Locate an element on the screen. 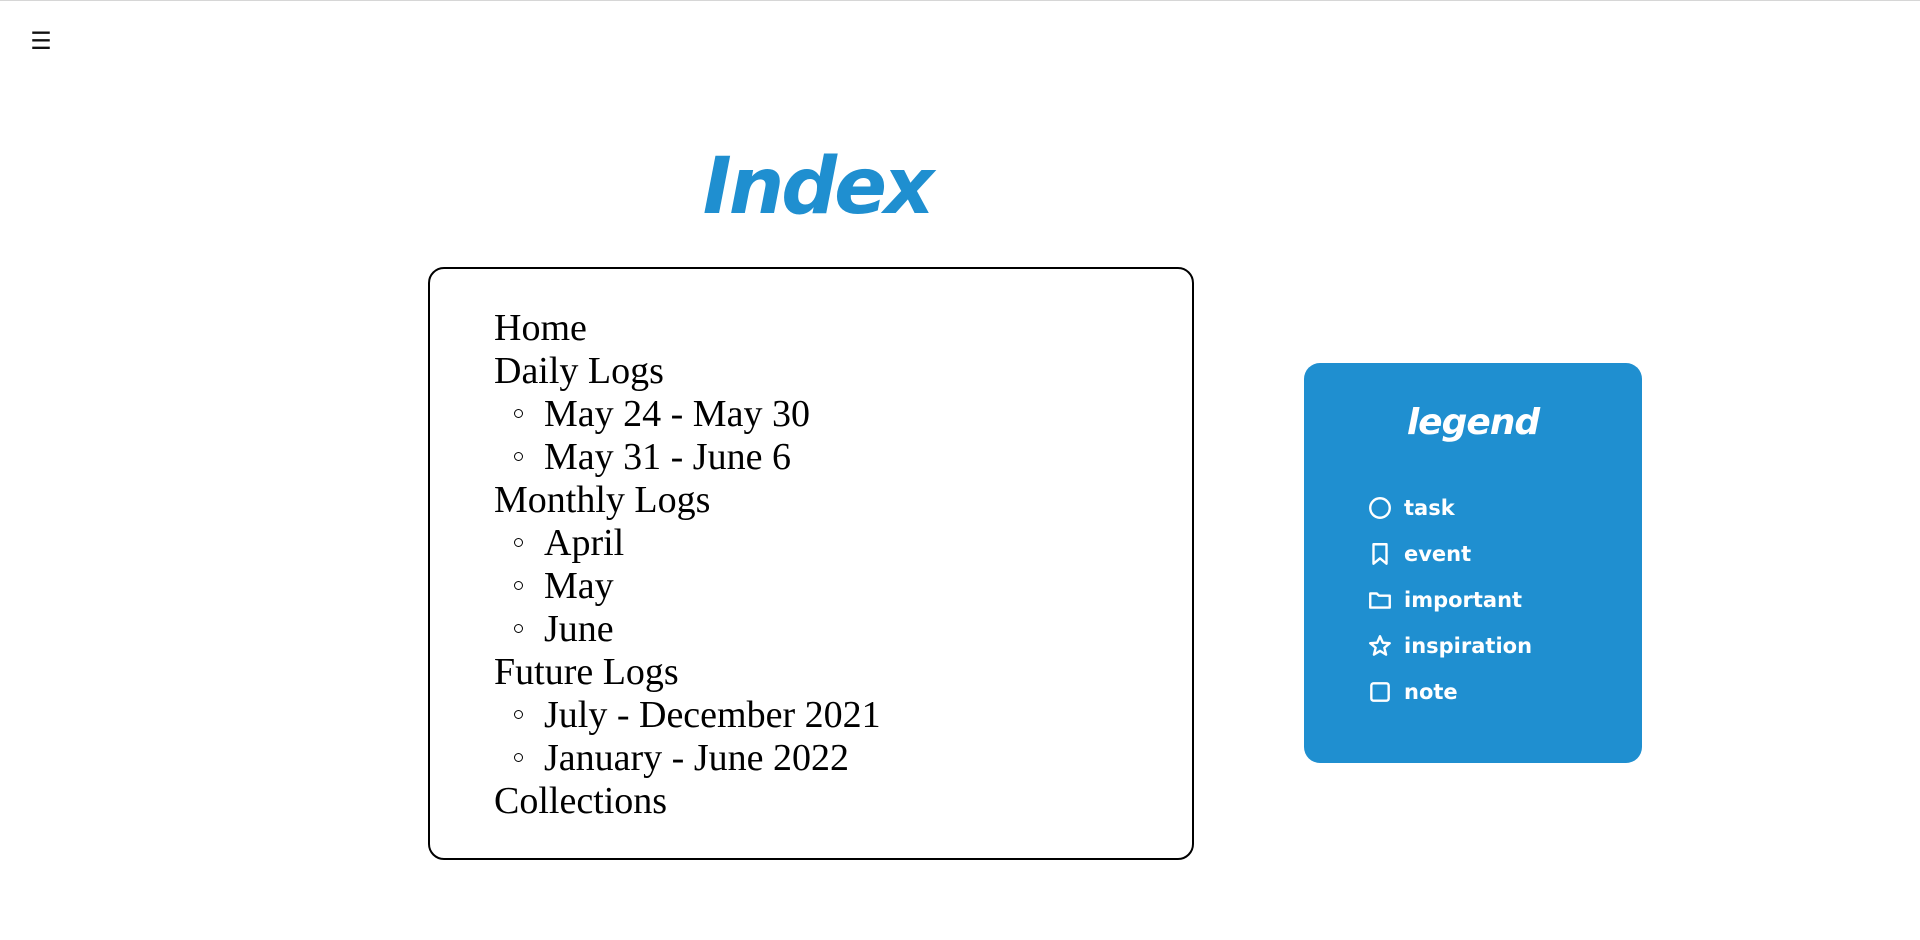 Image resolution: width=1920 pixels, height=940 pixels. legend-item-important: important is located at coordinates (1449, 600).